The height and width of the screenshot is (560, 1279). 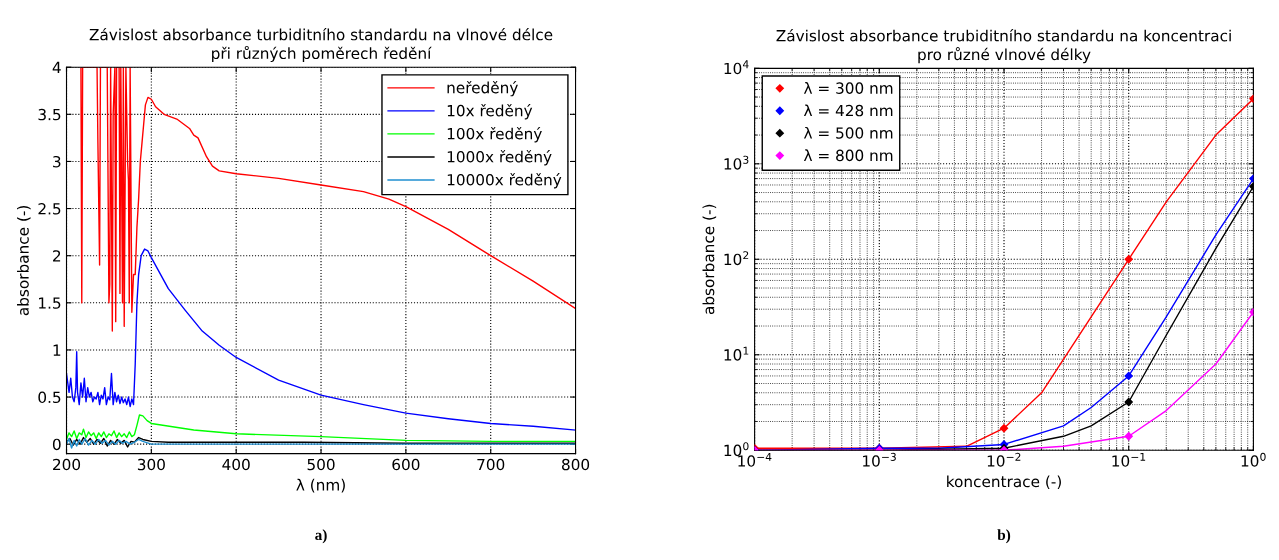 I want to click on legend-label: λ = 428 nm, so click(x=848, y=110).